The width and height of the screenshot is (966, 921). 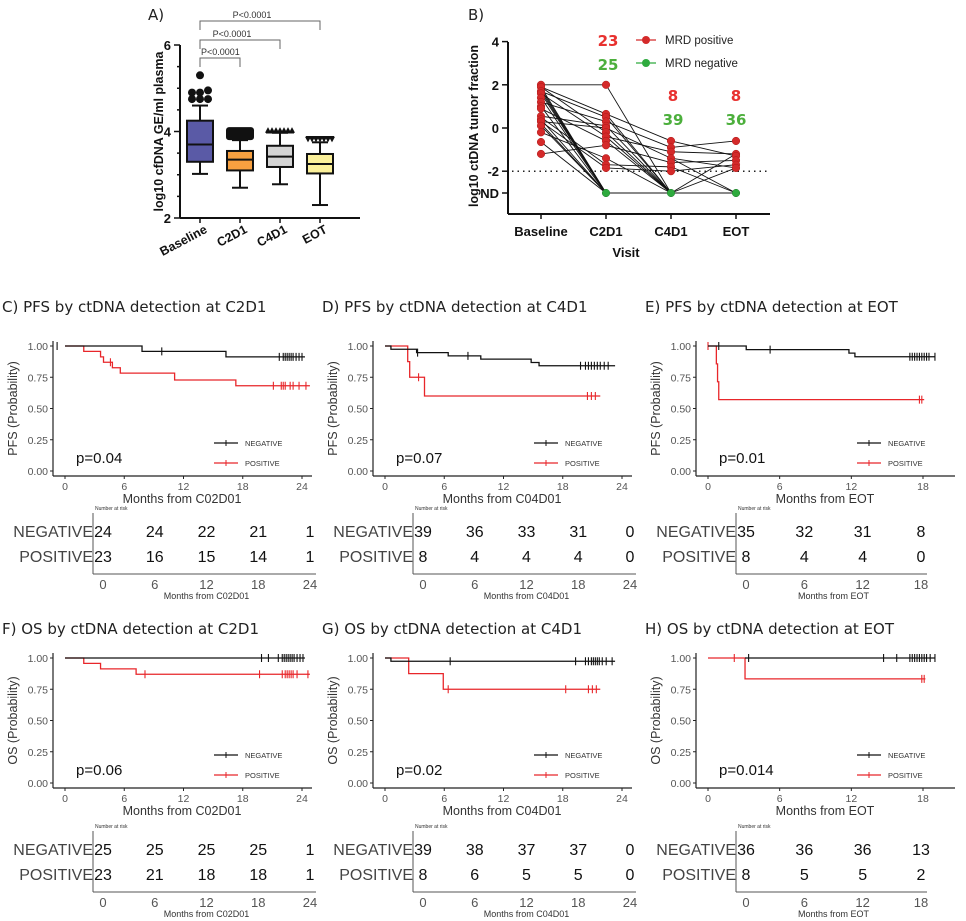 What do you see at coordinates (772, 307) in the screenshot?
I see `panel-title: E) PFS by ctDNA detection at EOT` at bounding box center [772, 307].